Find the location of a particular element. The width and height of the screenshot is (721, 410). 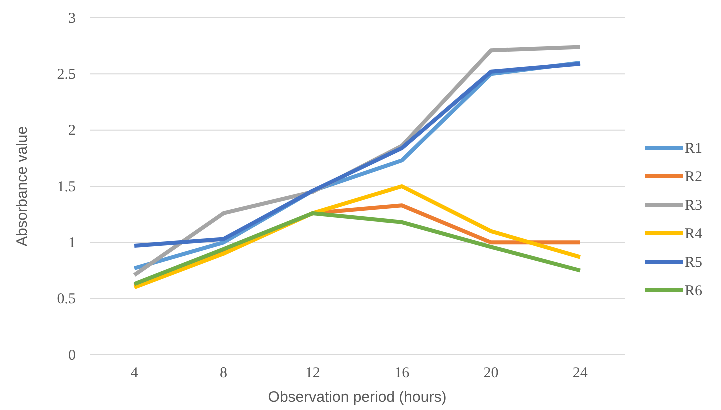

x-axis-title: Observation period (hours) is located at coordinates (357, 397).